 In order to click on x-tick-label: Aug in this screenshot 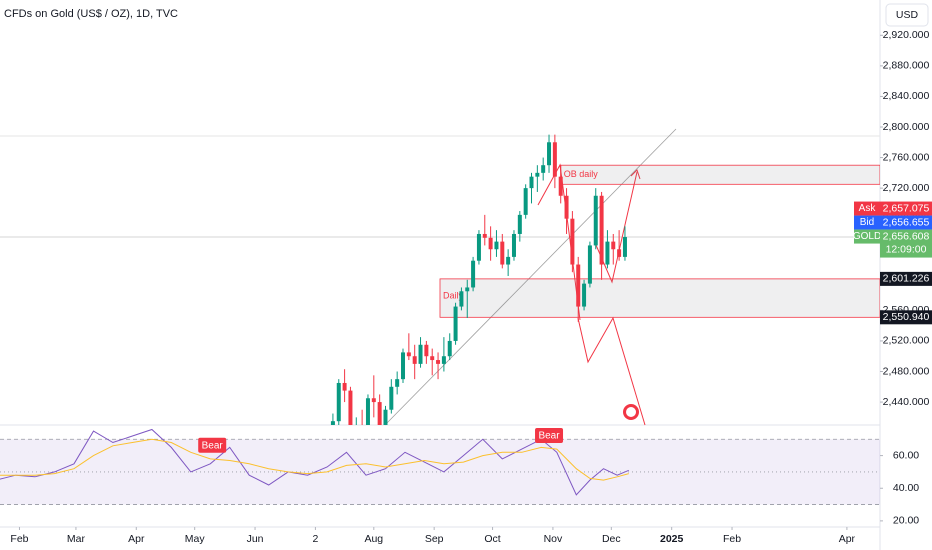, I will do `click(373, 539)`.